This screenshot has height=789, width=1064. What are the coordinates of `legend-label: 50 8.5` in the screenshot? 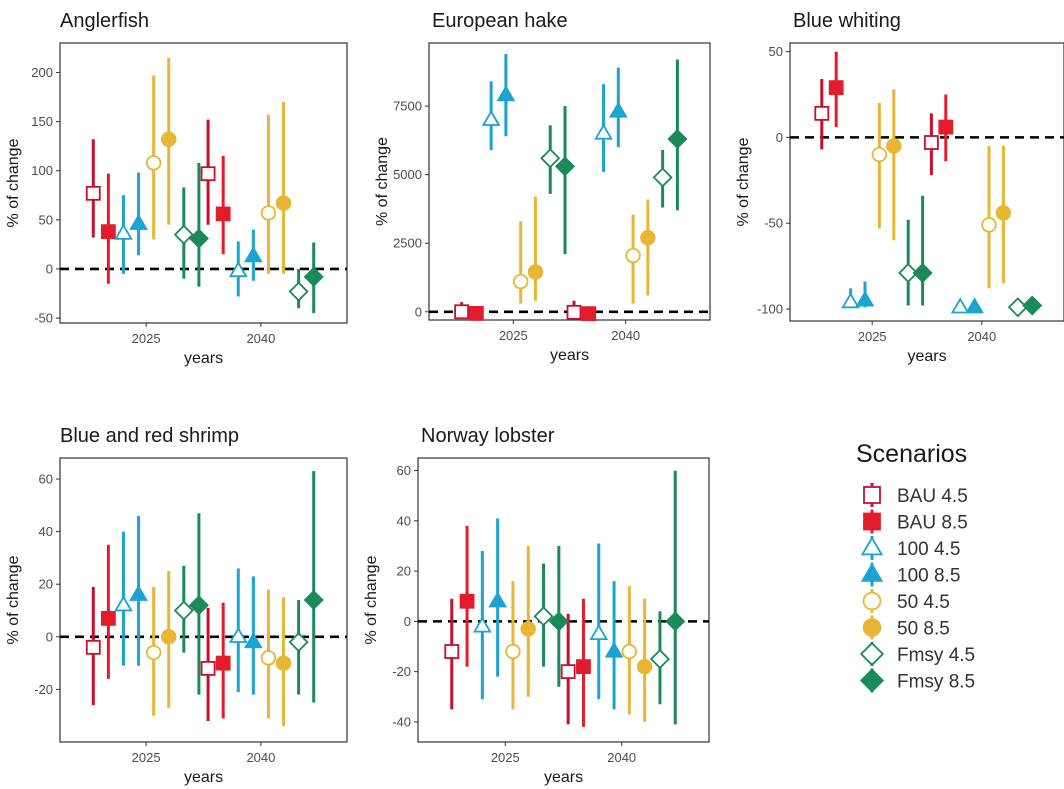 It's located at (923, 629).